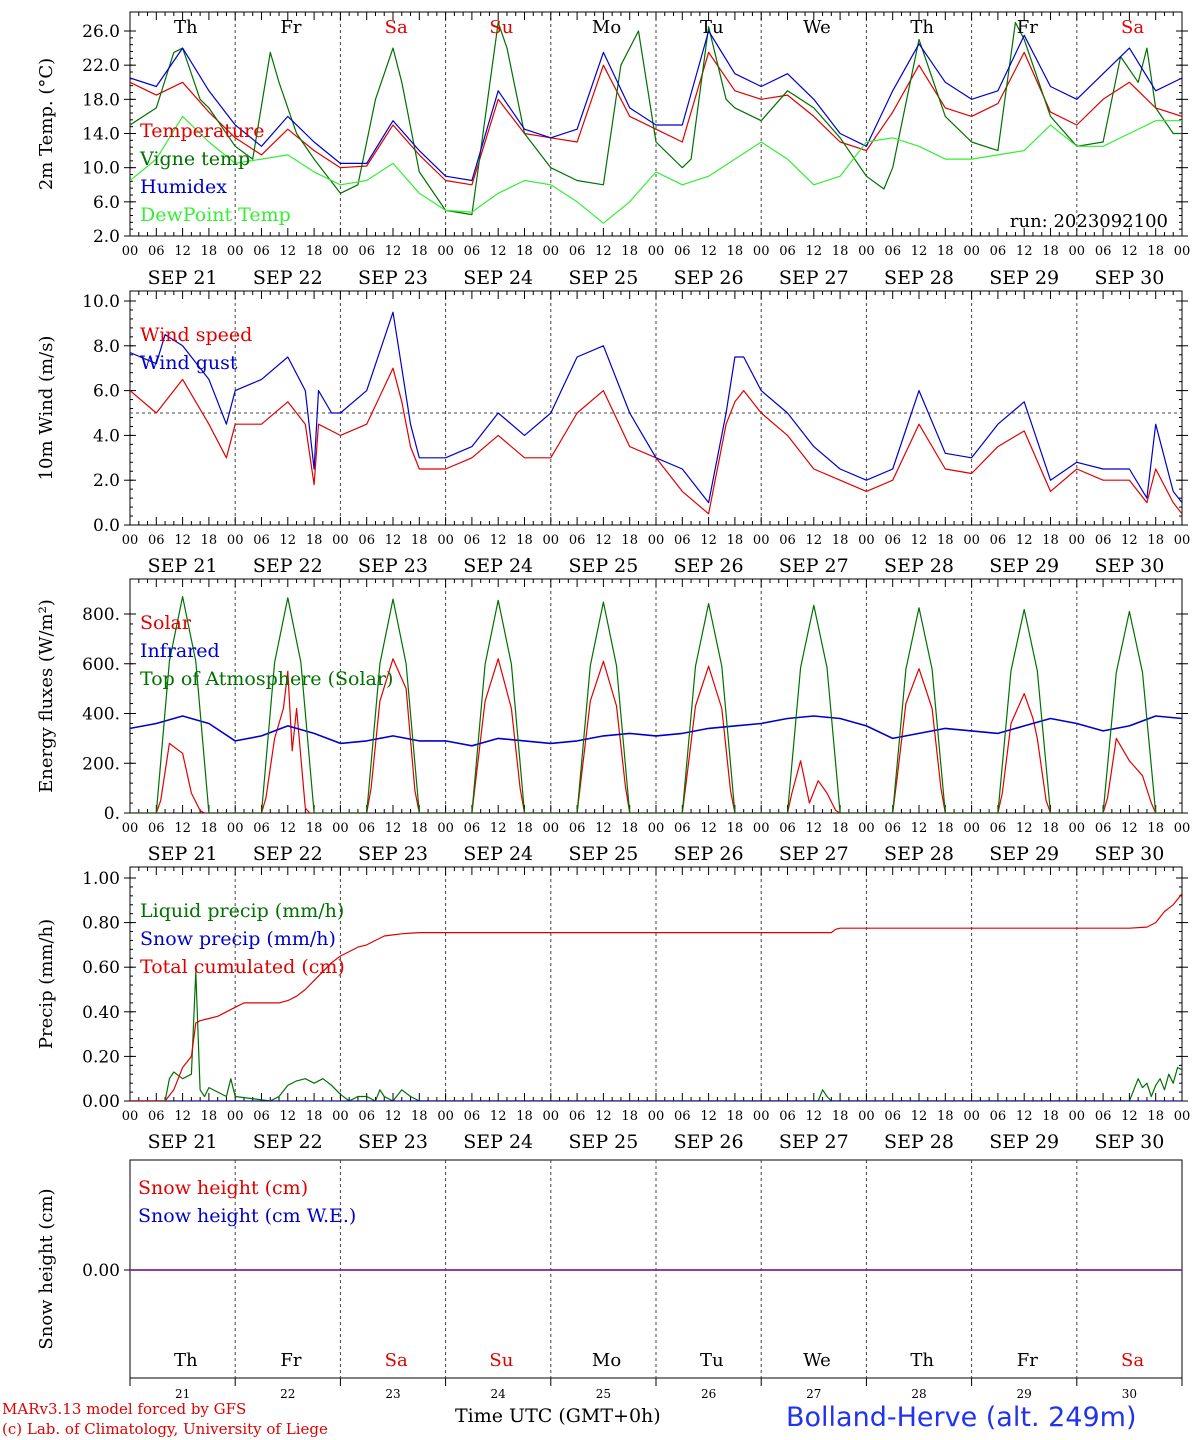  I want to click on series-wind-gust, so click(656, 407).